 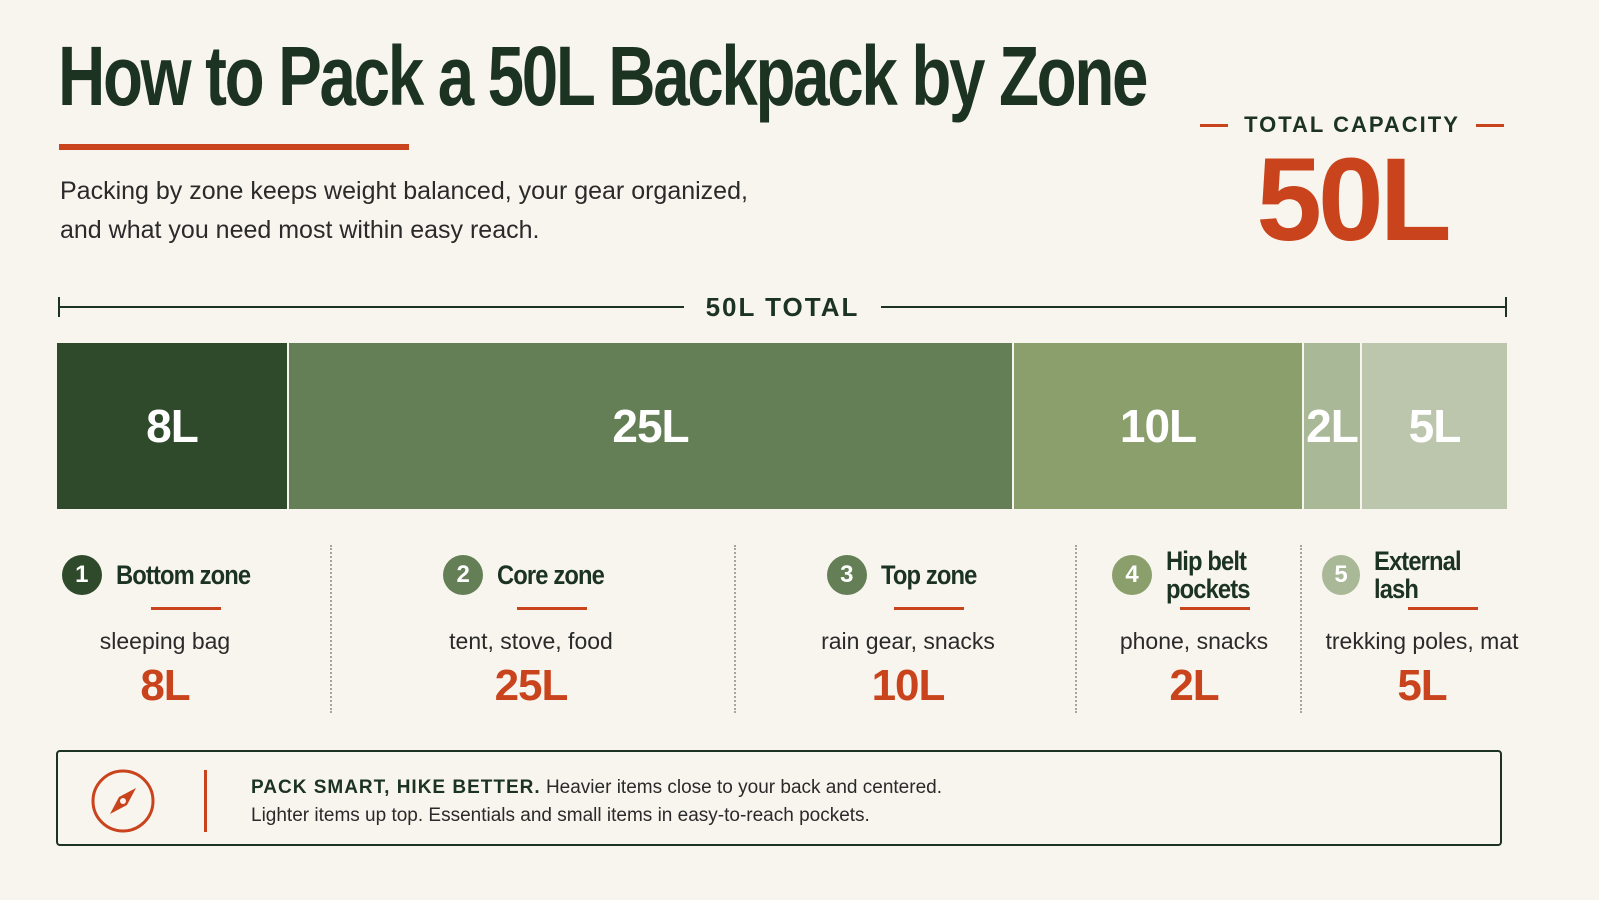 What do you see at coordinates (1506, 307) in the screenshot?
I see `bracket-tick-right` at bounding box center [1506, 307].